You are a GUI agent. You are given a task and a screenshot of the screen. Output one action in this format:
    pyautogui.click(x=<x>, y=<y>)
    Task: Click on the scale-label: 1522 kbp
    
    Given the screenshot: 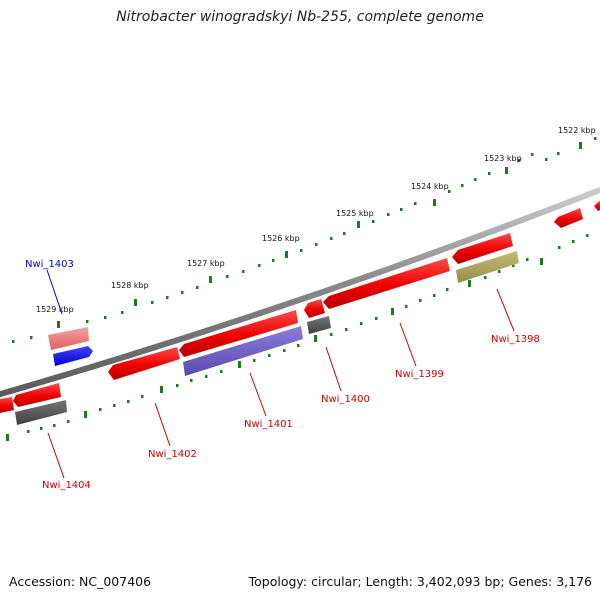 What is the action you would take?
    pyautogui.click(x=577, y=130)
    